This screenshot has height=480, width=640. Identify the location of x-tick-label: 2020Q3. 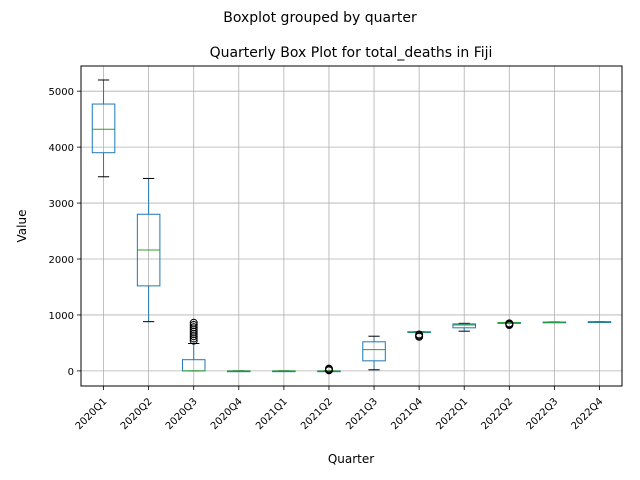
(182, 414).